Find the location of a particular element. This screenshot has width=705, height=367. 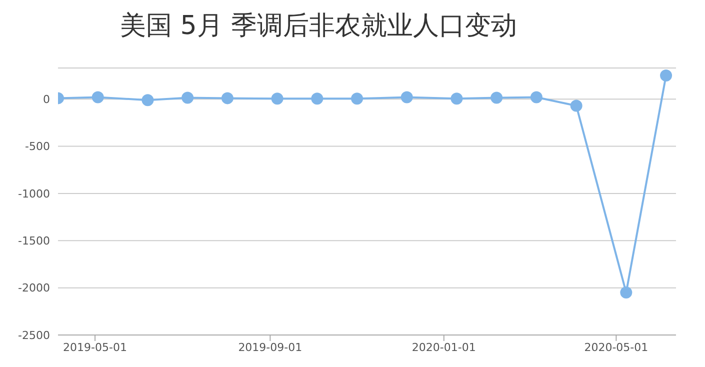

x-tick-label: 2019-05-01 is located at coordinates (95, 347).